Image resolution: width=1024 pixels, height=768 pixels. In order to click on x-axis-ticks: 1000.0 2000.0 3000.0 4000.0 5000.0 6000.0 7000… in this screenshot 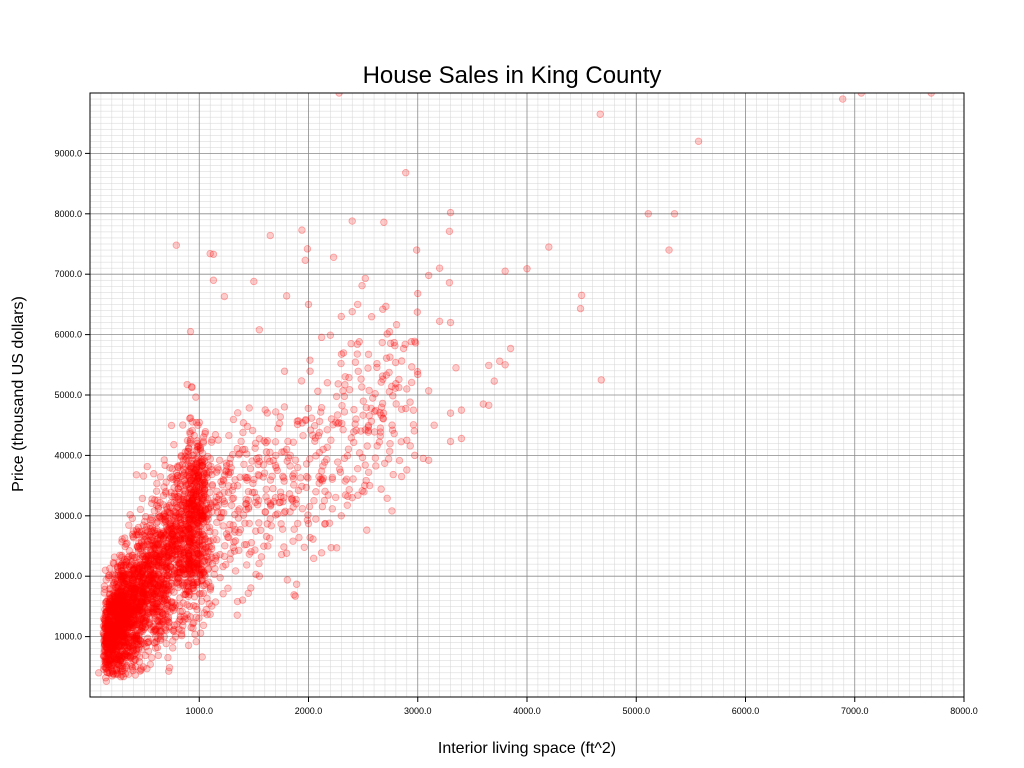, I will do `click(581, 706)`.